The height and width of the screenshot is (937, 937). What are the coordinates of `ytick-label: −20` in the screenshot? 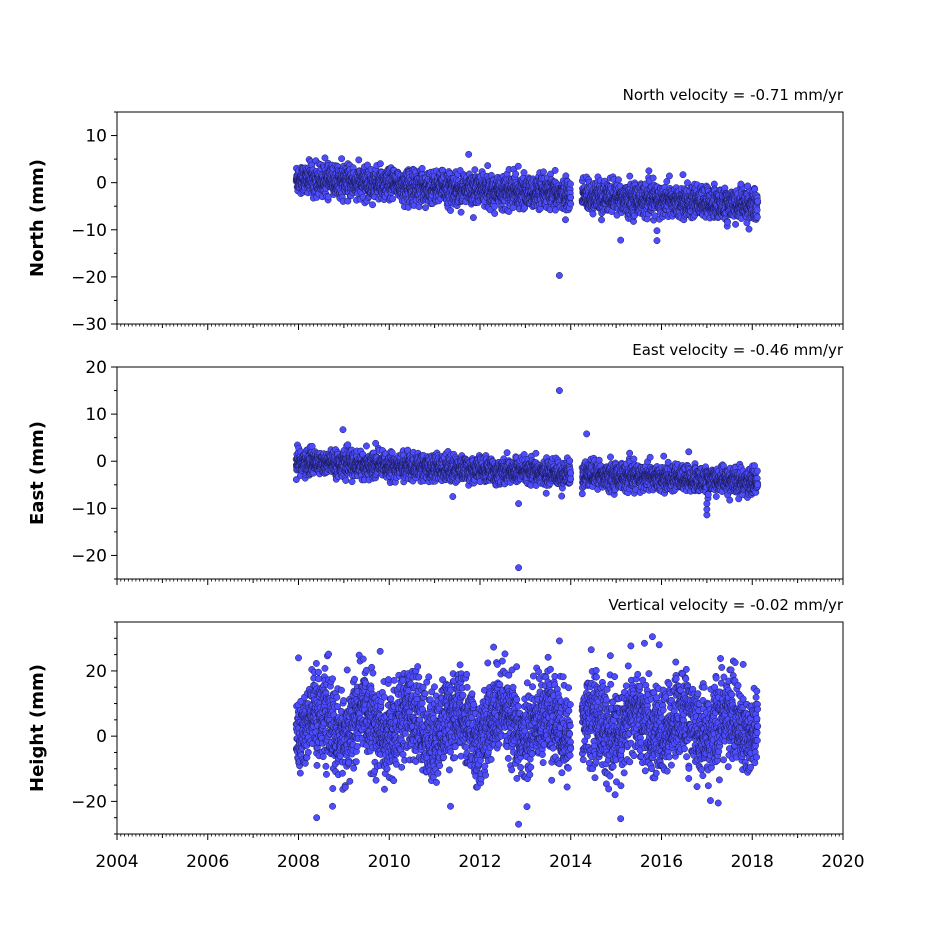 It's located at (89, 278).